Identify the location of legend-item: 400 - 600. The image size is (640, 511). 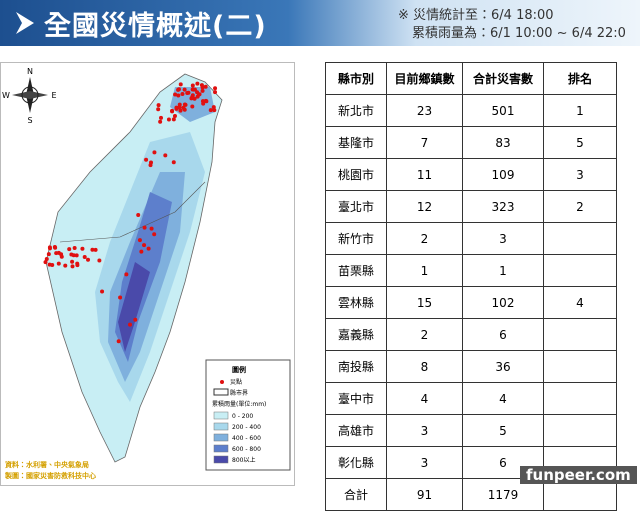
(246, 438).